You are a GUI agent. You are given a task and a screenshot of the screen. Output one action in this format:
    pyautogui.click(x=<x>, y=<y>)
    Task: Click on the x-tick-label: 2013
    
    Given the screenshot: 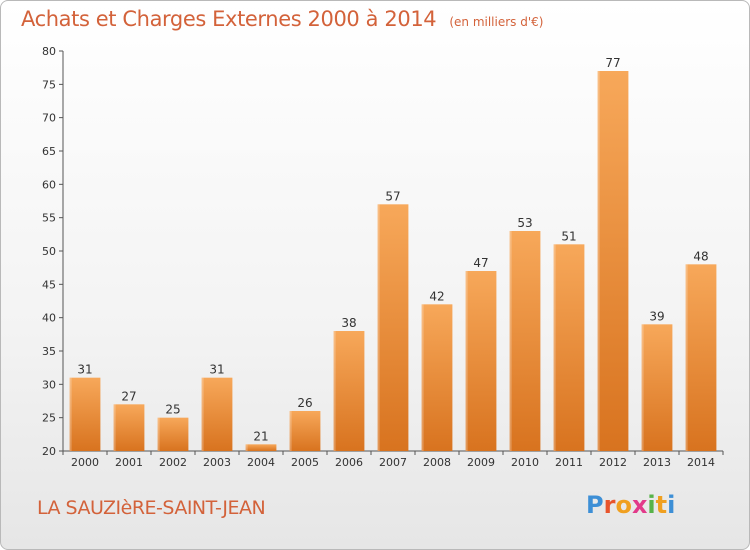 What is the action you would take?
    pyautogui.click(x=657, y=462)
    